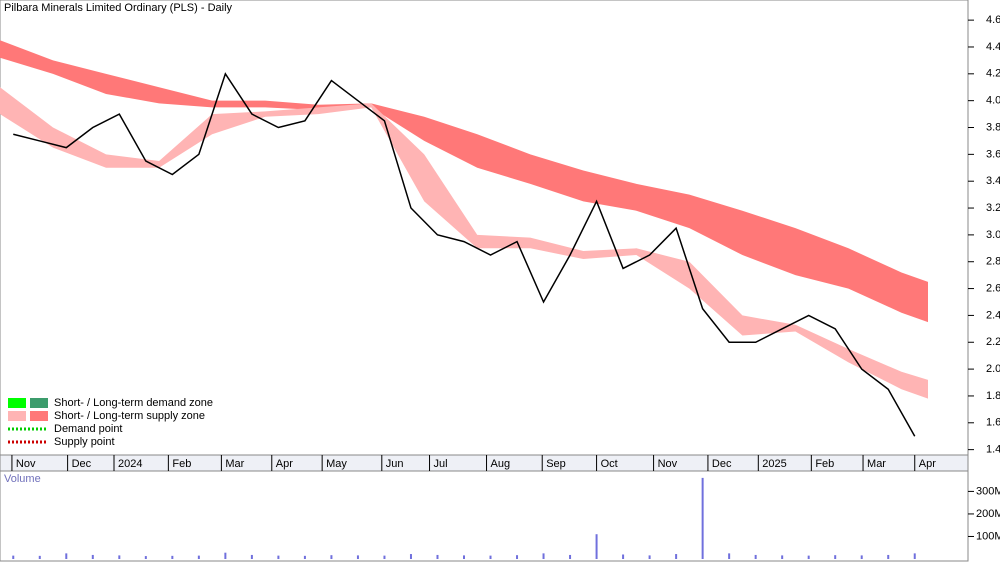  Describe the element at coordinates (129, 416) in the screenshot. I see `legend-label: Short- / Long-term supply zone` at that location.